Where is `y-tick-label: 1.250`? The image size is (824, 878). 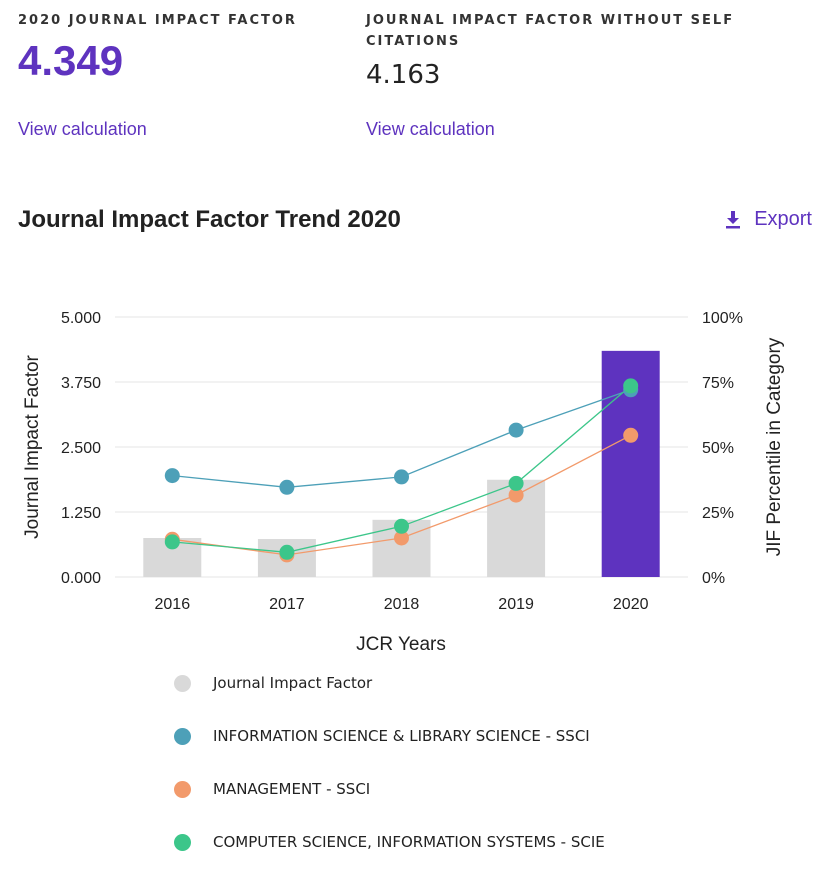 y-tick-label: 1.250 is located at coordinates (81, 513).